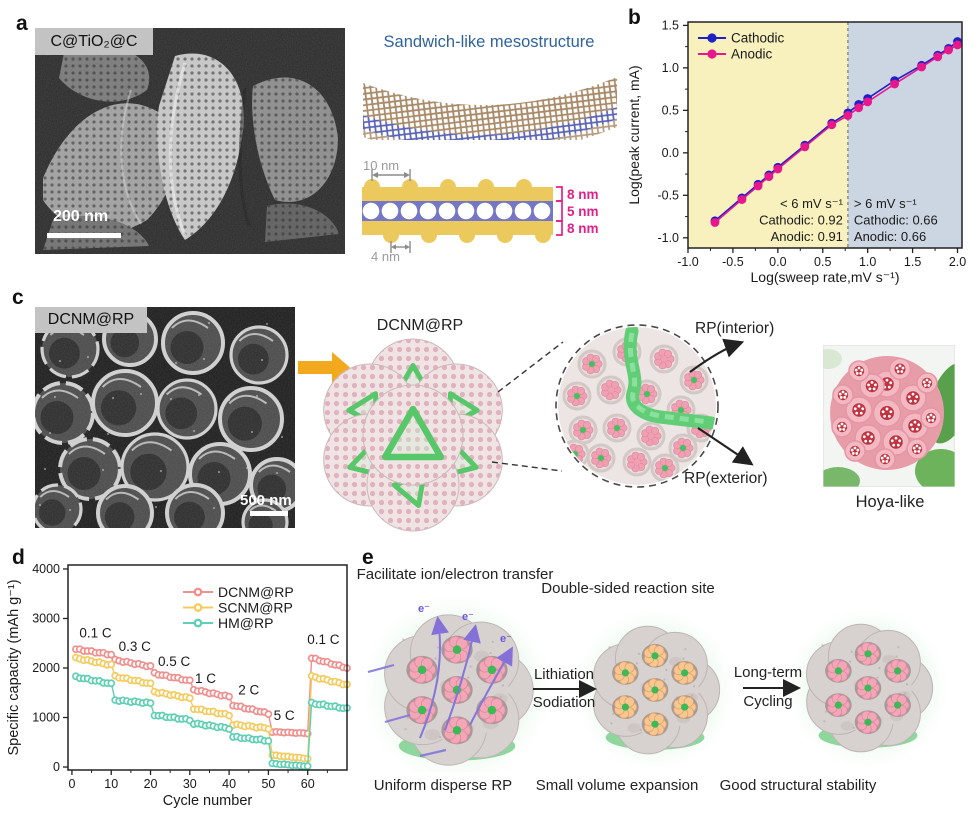  What do you see at coordinates (413, 435) in the screenshot?
I see `dcnm-cluster` at bounding box center [413, 435].